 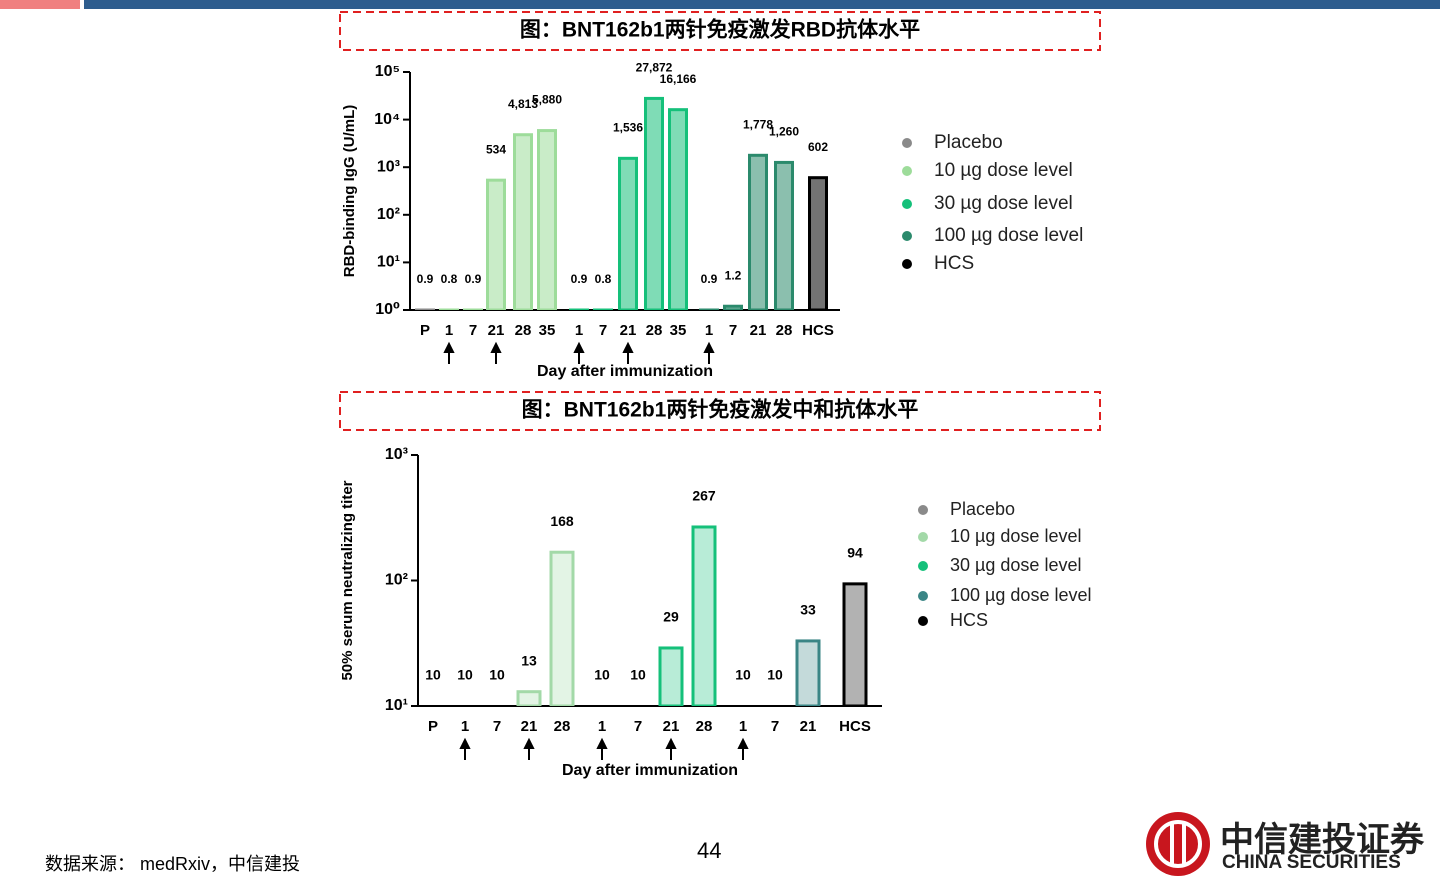 I want to click on value-label: 1.2, so click(x=733, y=275).